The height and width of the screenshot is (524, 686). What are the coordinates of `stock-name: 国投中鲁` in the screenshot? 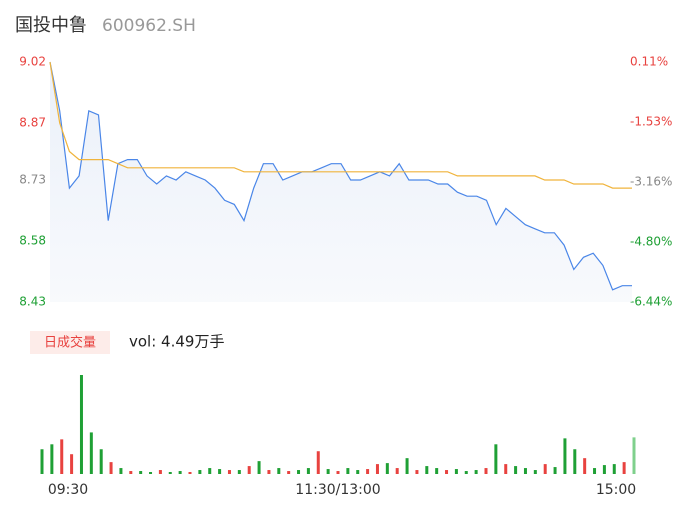 It's located at (51, 25).